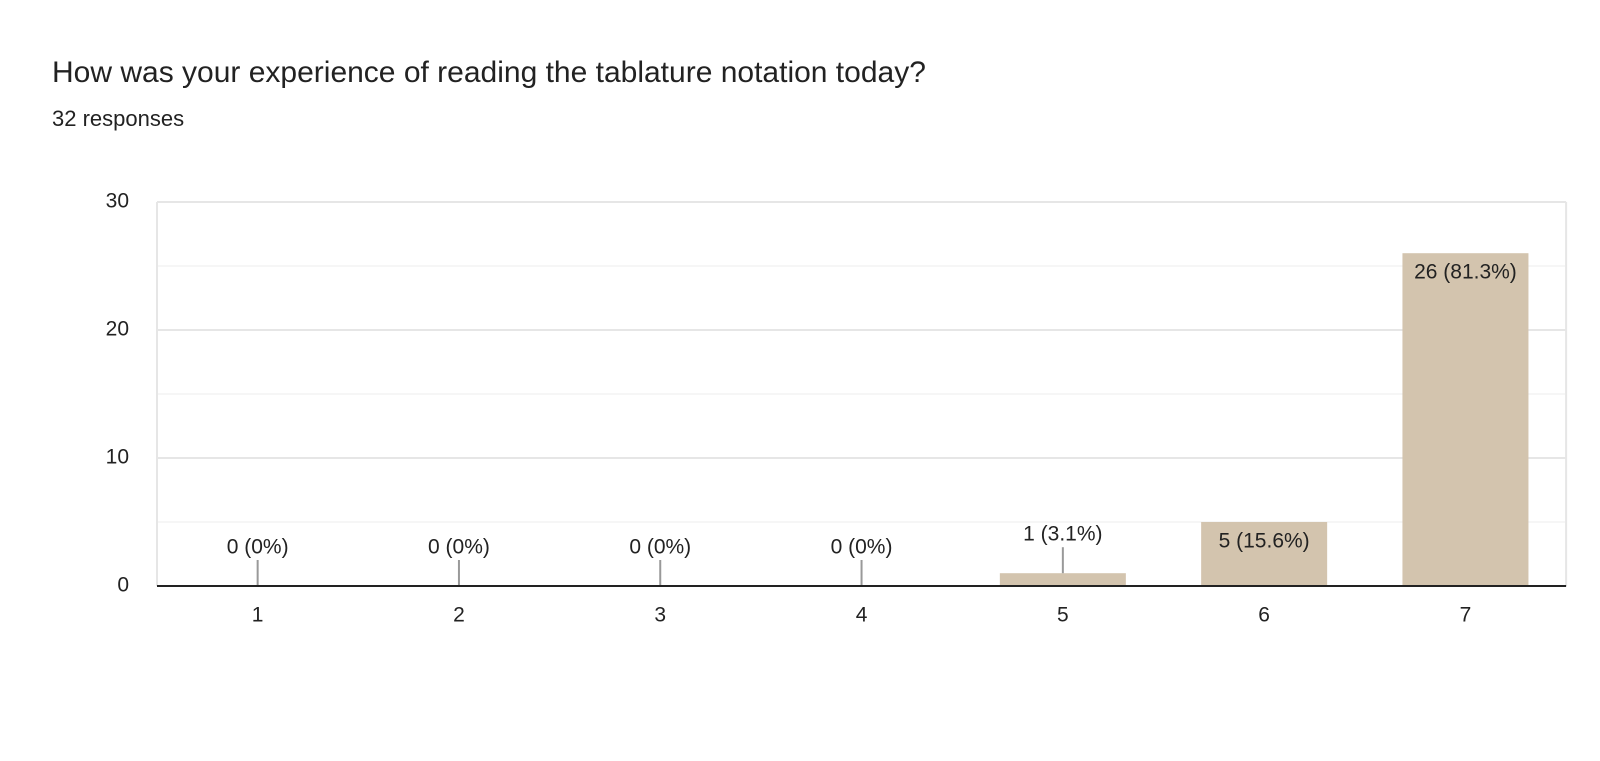 The image size is (1600, 761). Describe the element at coordinates (1062, 534) in the screenshot. I see `data-label: 1 (3.1%)` at that location.